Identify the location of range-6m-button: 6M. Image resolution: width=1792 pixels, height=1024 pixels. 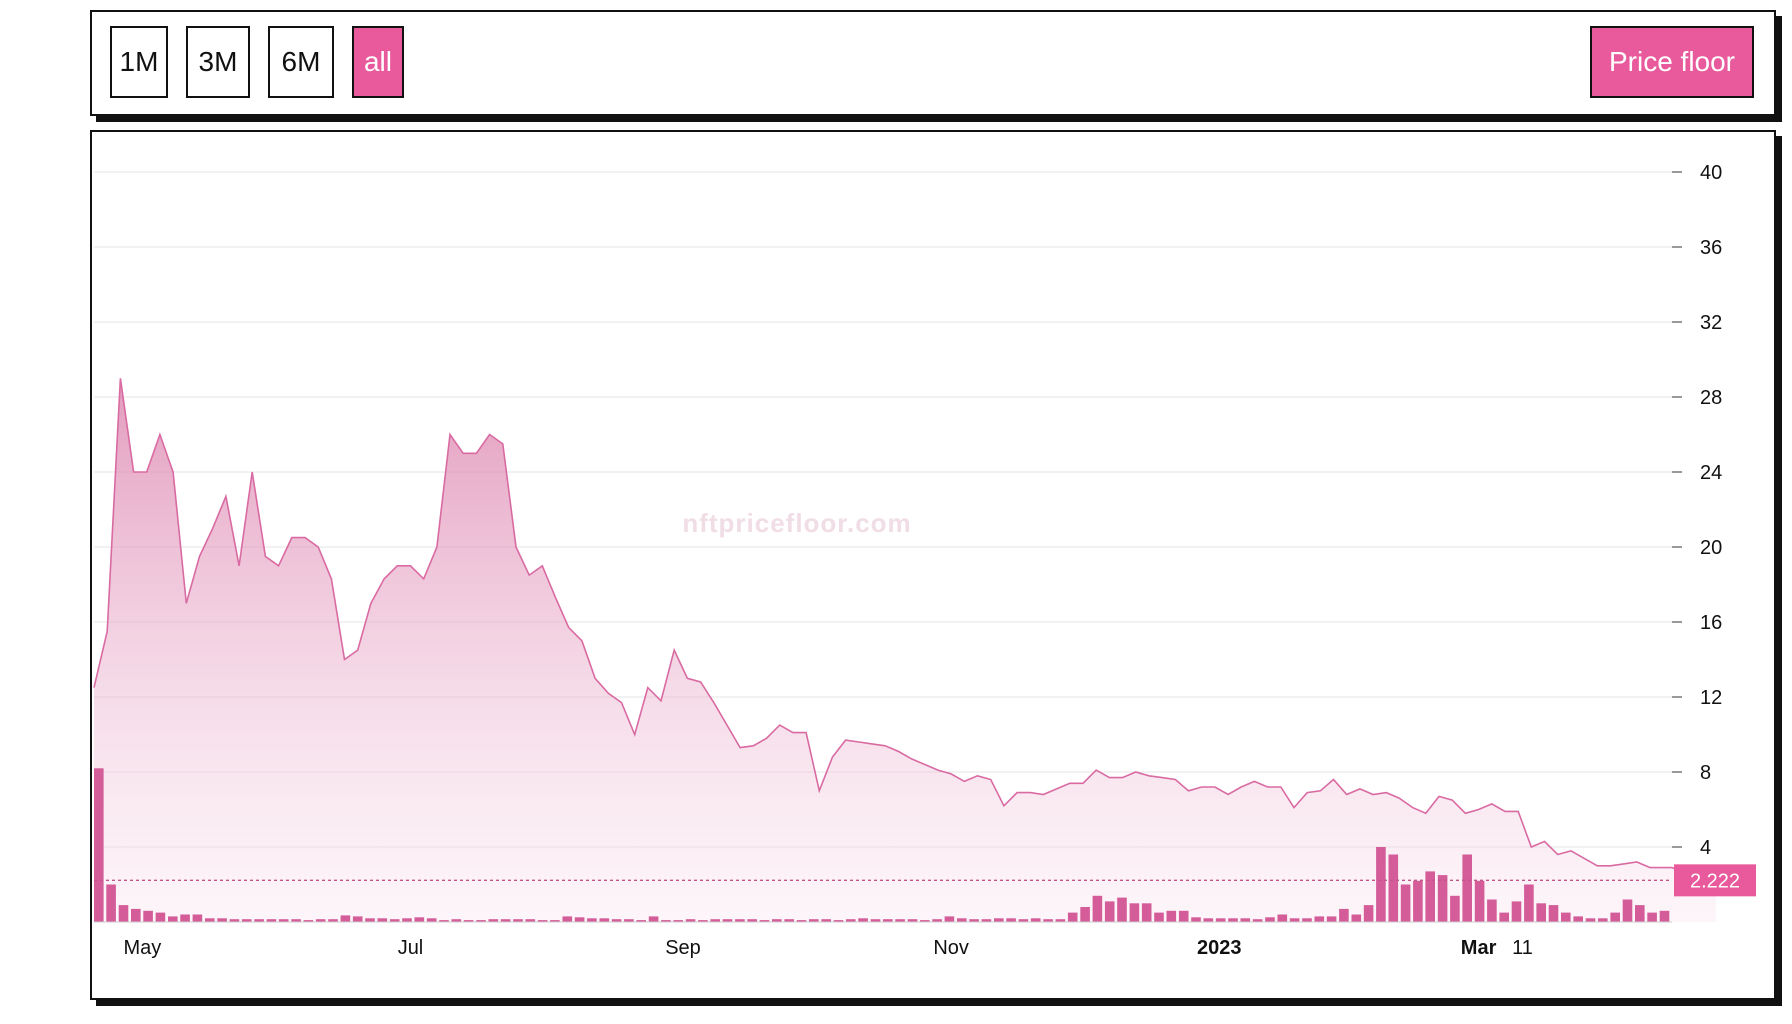
(301, 62).